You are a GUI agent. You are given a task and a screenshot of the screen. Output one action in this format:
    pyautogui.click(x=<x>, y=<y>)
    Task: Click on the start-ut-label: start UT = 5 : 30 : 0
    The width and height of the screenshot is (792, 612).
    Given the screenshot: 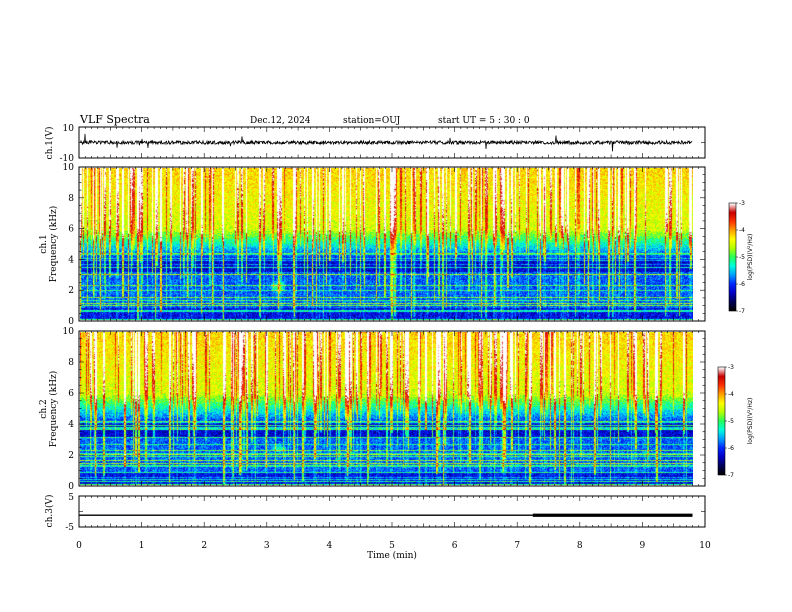 What is the action you would take?
    pyautogui.click(x=484, y=121)
    